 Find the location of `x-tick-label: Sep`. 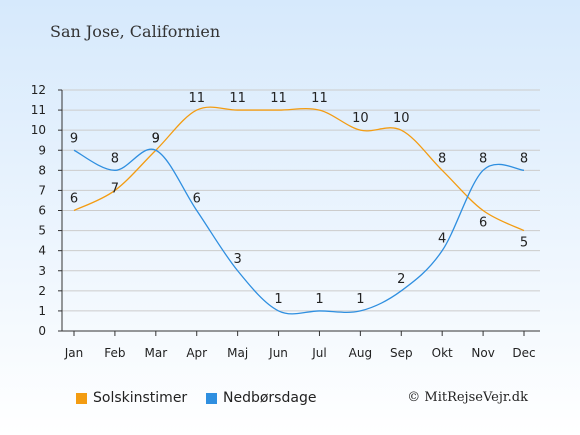

x-tick-label: Sep is located at coordinates (401, 353).